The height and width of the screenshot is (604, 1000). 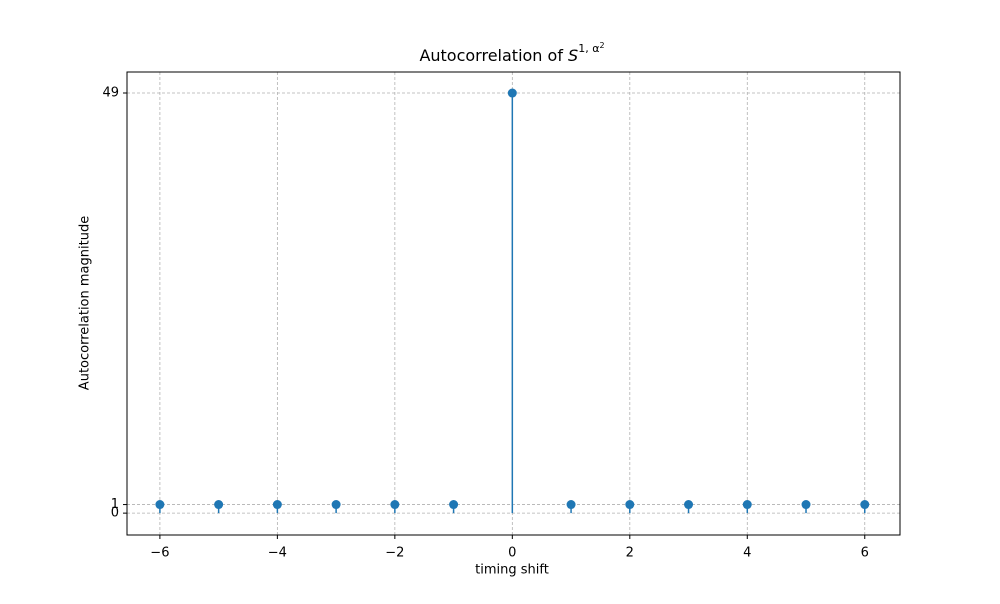 I want to click on x-axis-label: timing shift, so click(x=512, y=570).